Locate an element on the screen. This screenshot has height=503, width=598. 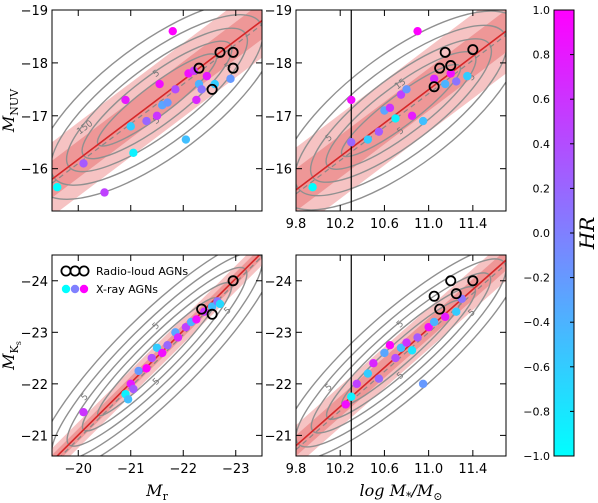
x-tick-label: 11.0 is located at coordinates (428, 469).